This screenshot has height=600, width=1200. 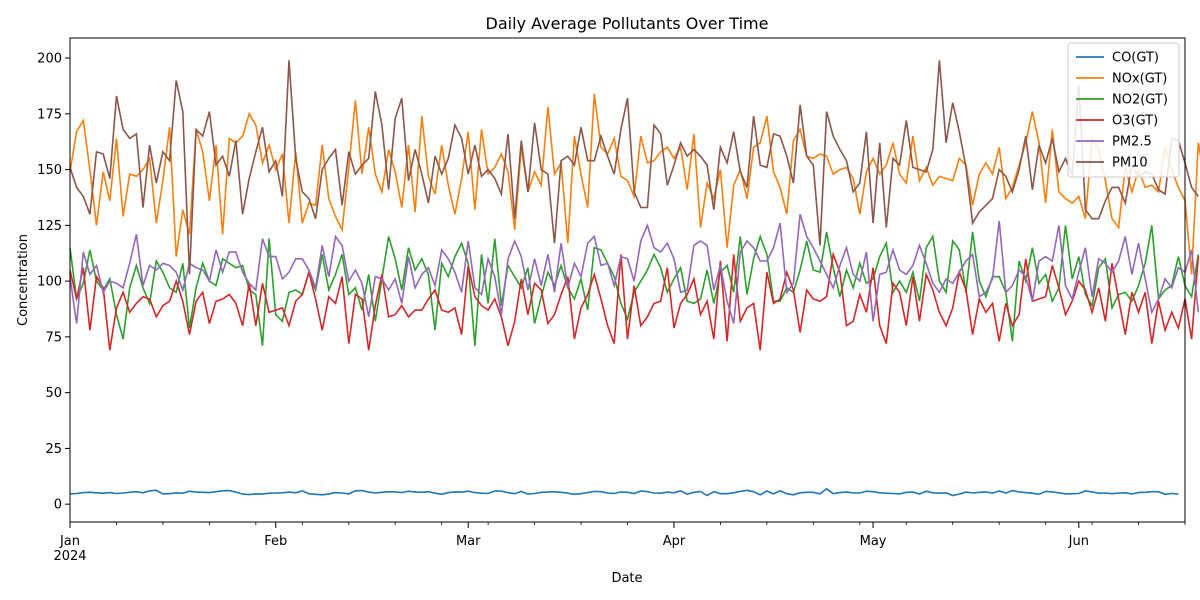 I want to click on legend-label-5: PM10, so click(x=1130, y=163).